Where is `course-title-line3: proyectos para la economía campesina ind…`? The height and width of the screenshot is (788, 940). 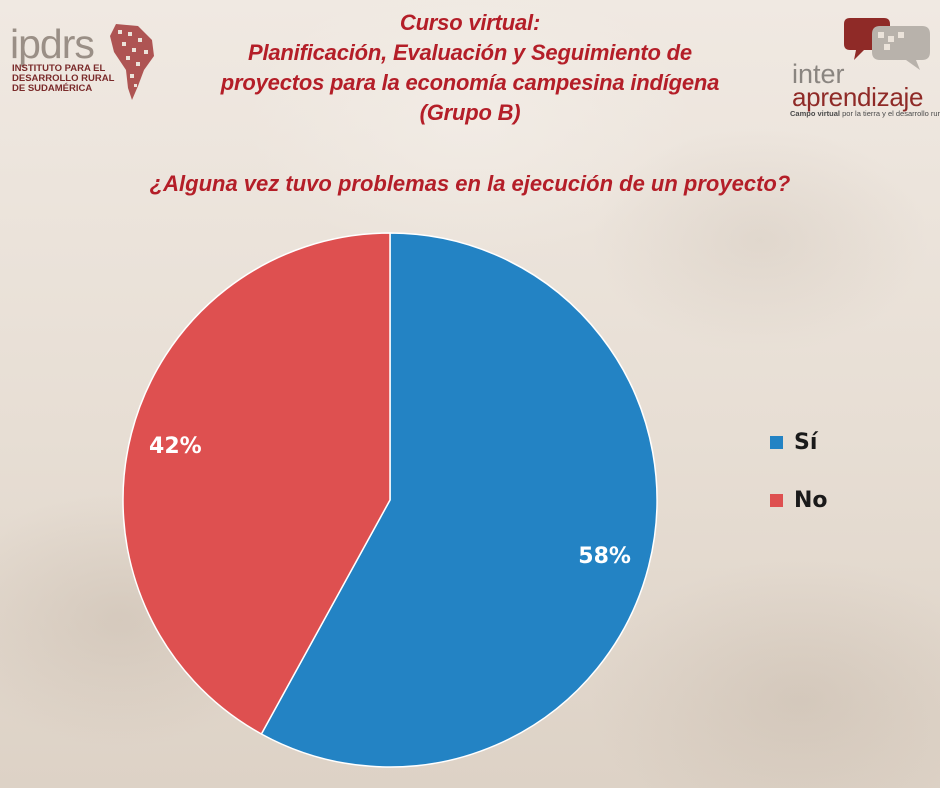 course-title-line3: proyectos para la economía campesina ind… is located at coordinates (470, 82).